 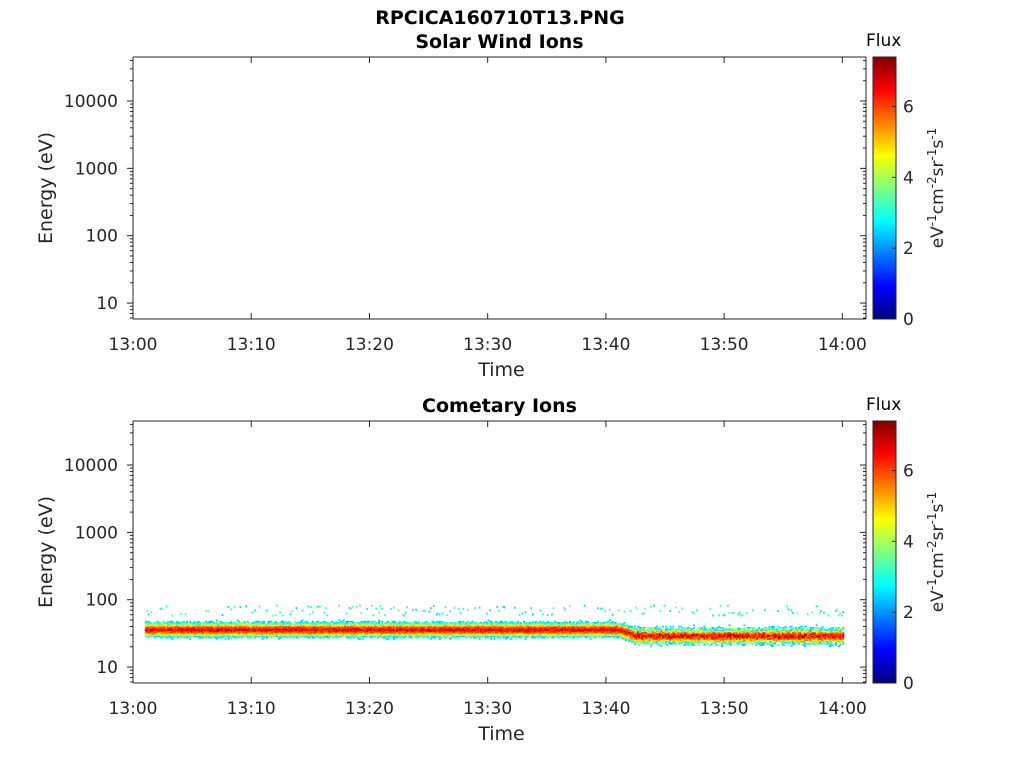 I want to click on figure-title: RPCICA160710T13.PNG, so click(x=500, y=18).